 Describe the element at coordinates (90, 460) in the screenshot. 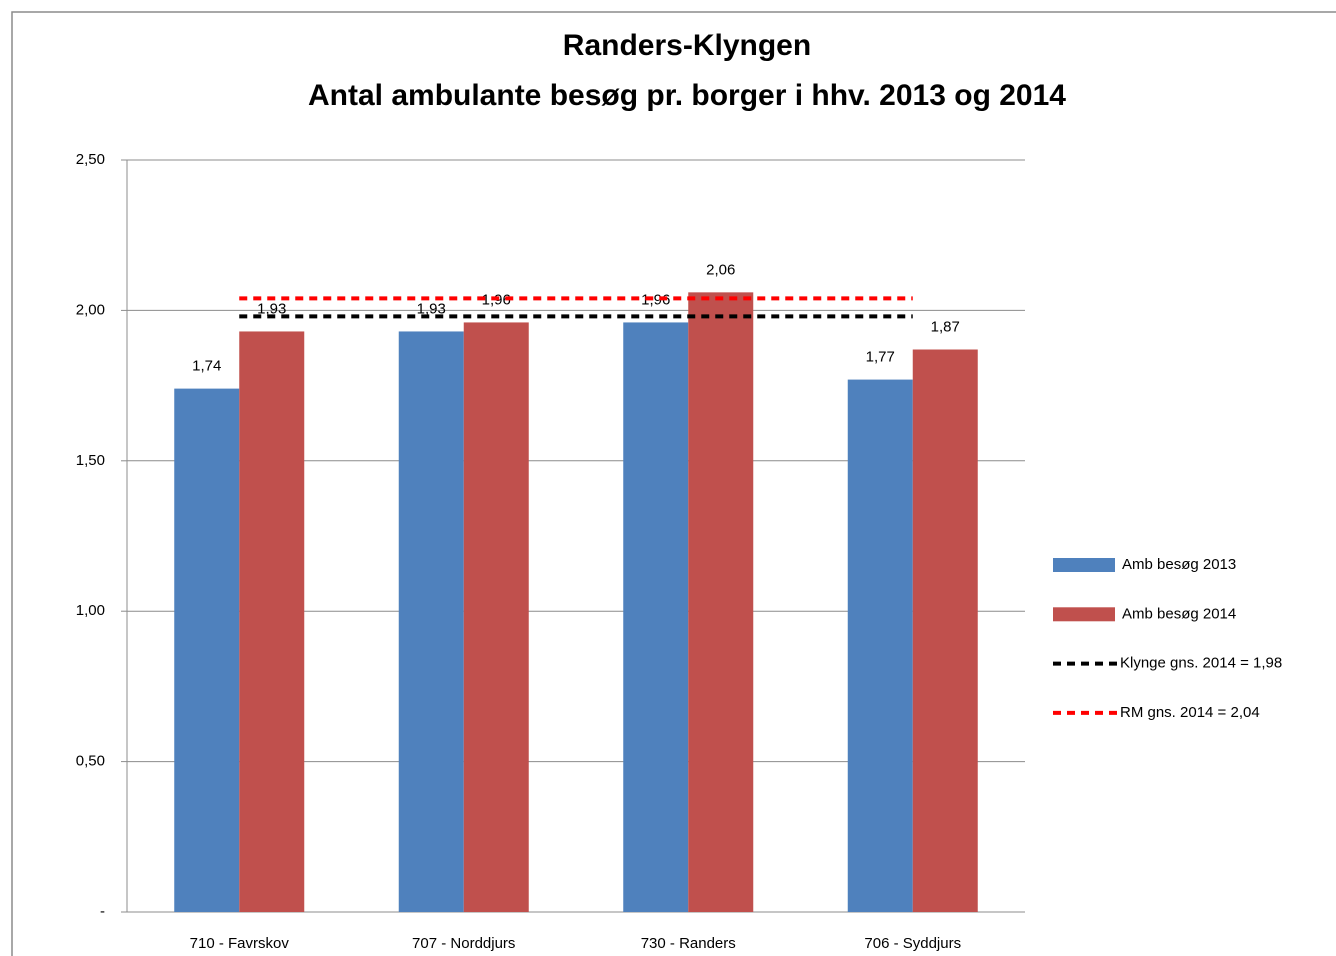

I see `y-tick-label: 1,50` at that location.